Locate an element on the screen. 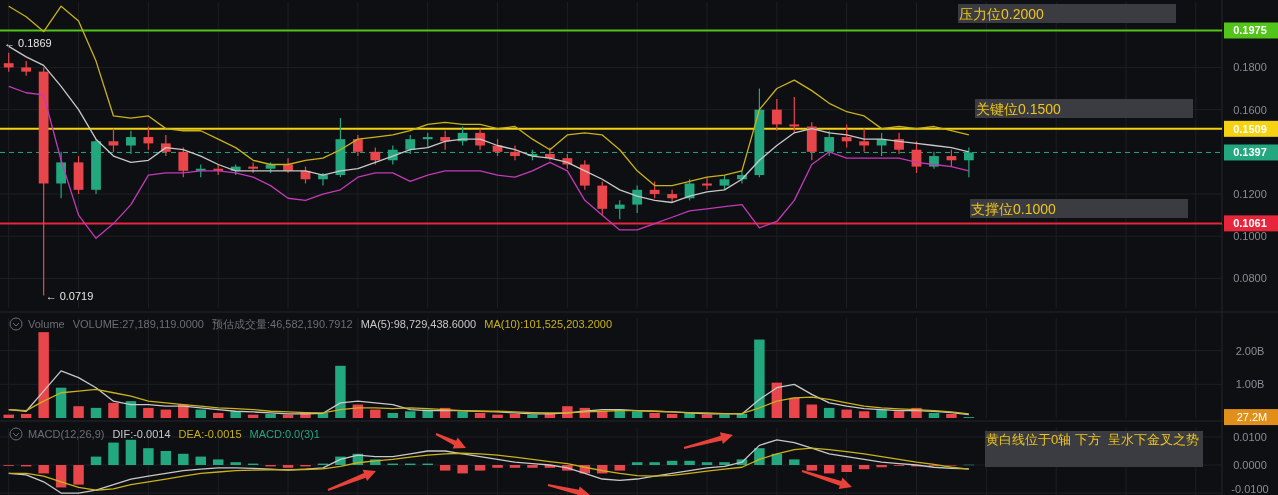 This screenshot has width=1278, height=495. ref-line-label: 0.1975 is located at coordinates (1250, 30).